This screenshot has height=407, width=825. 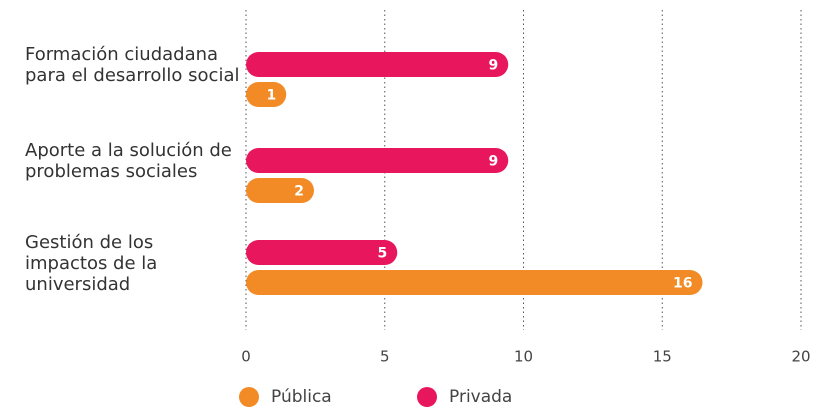 What do you see at coordinates (480, 397) in the screenshot?
I see `legend-label: Privada` at bounding box center [480, 397].